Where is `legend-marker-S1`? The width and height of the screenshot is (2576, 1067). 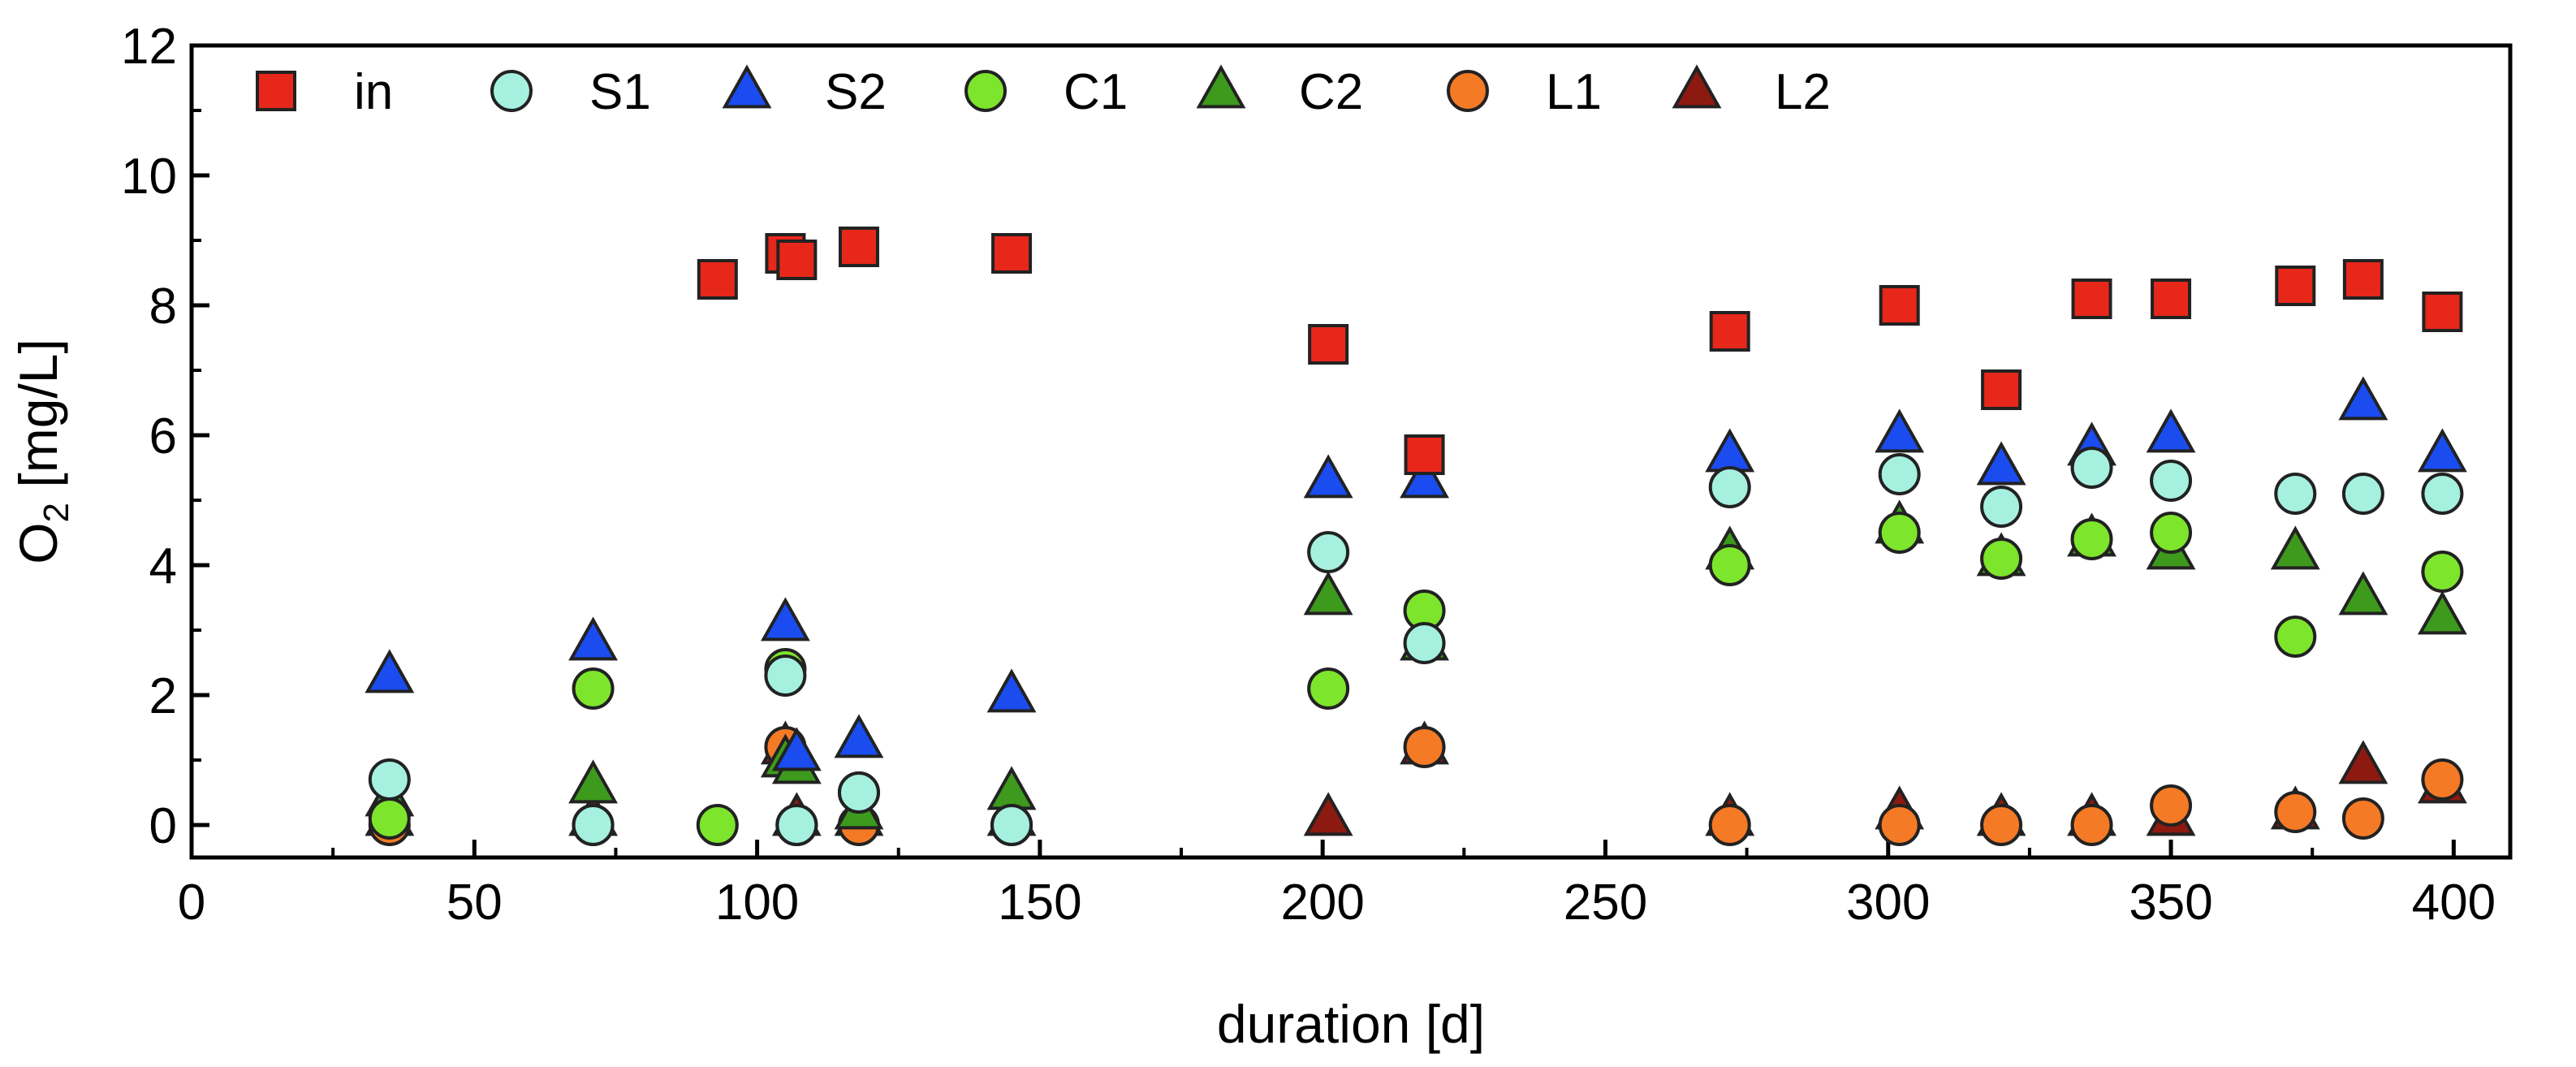 legend-marker-S1 is located at coordinates (511, 91).